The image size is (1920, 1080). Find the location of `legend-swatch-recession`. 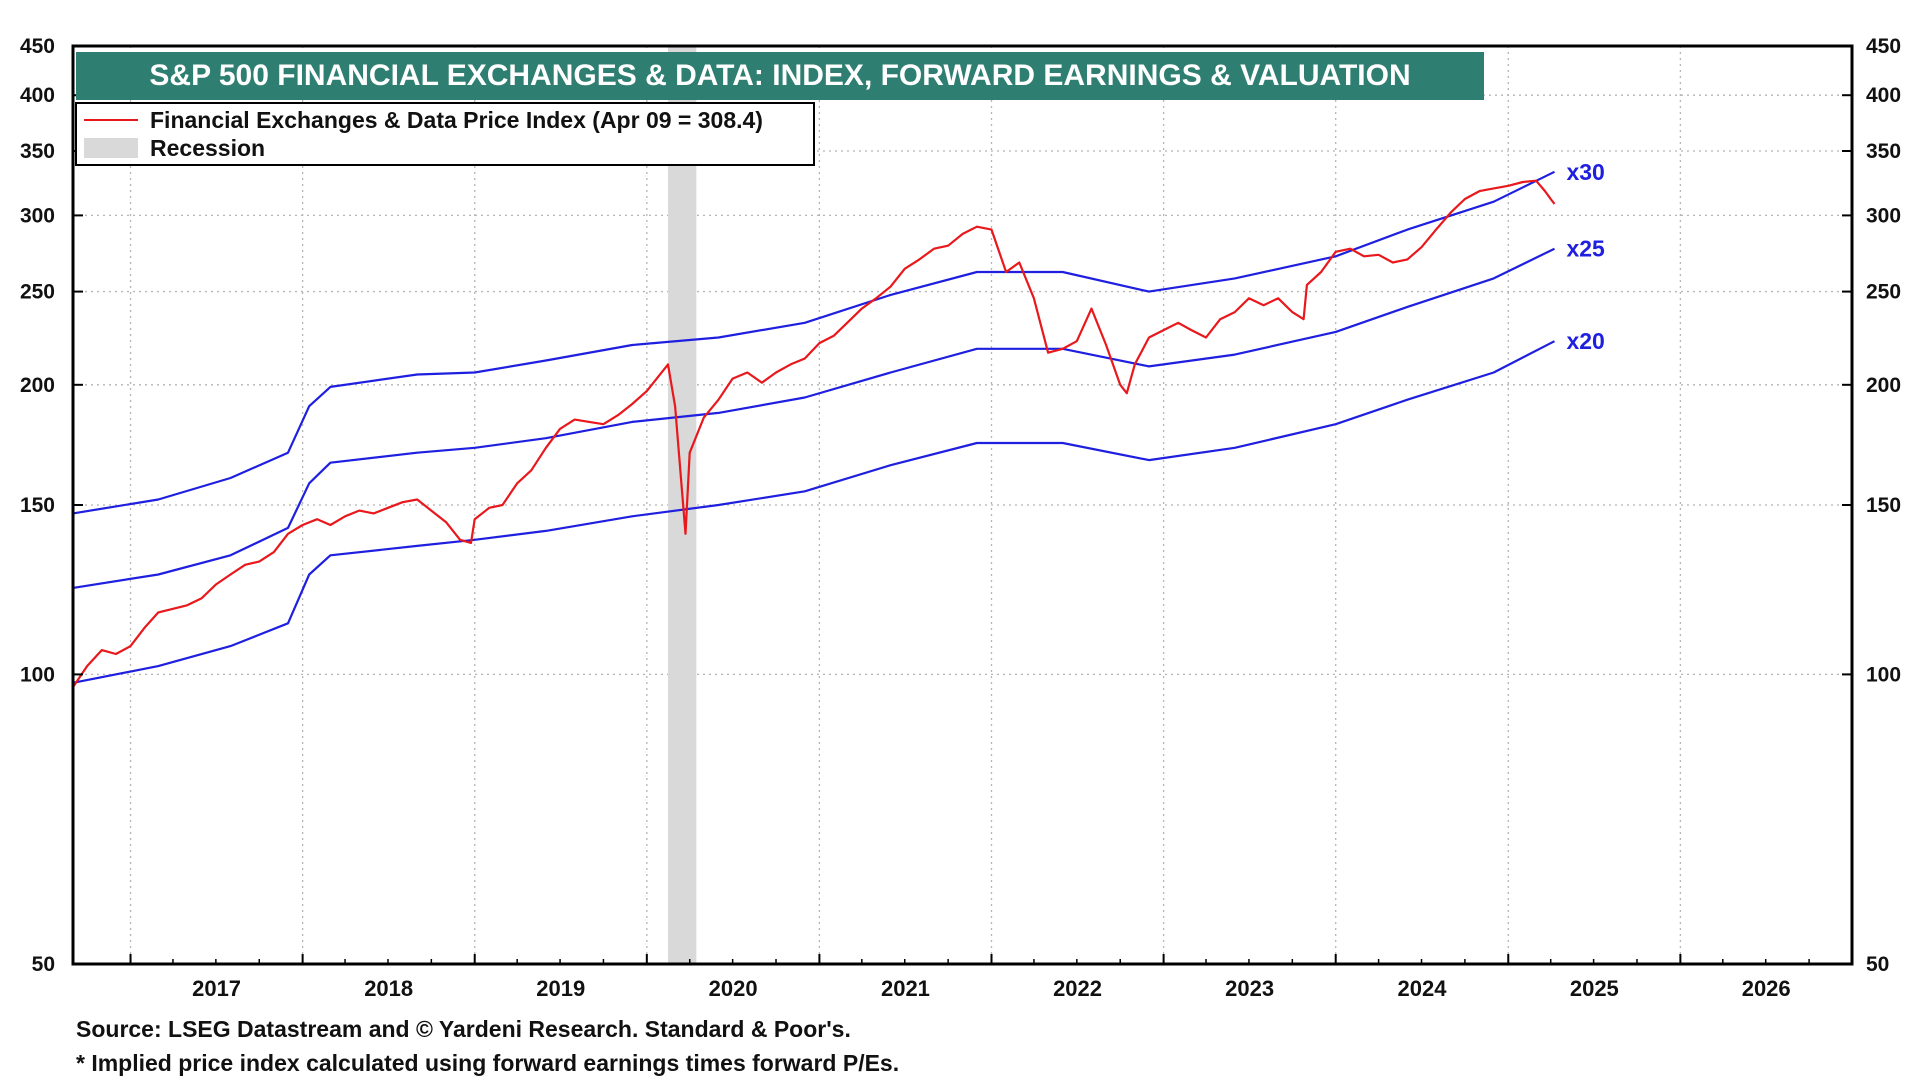

legend-swatch-recession is located at coordinates (111, 148).